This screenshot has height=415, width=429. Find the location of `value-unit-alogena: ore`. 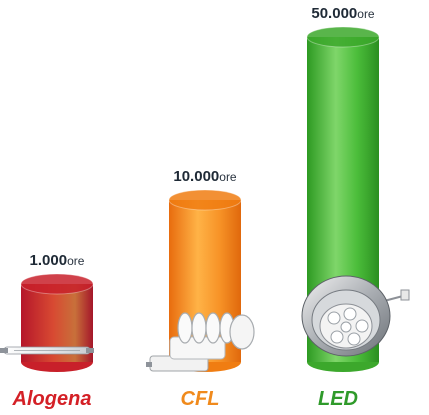

value-unit-alogena: ore is located at coordinates (76, 261).